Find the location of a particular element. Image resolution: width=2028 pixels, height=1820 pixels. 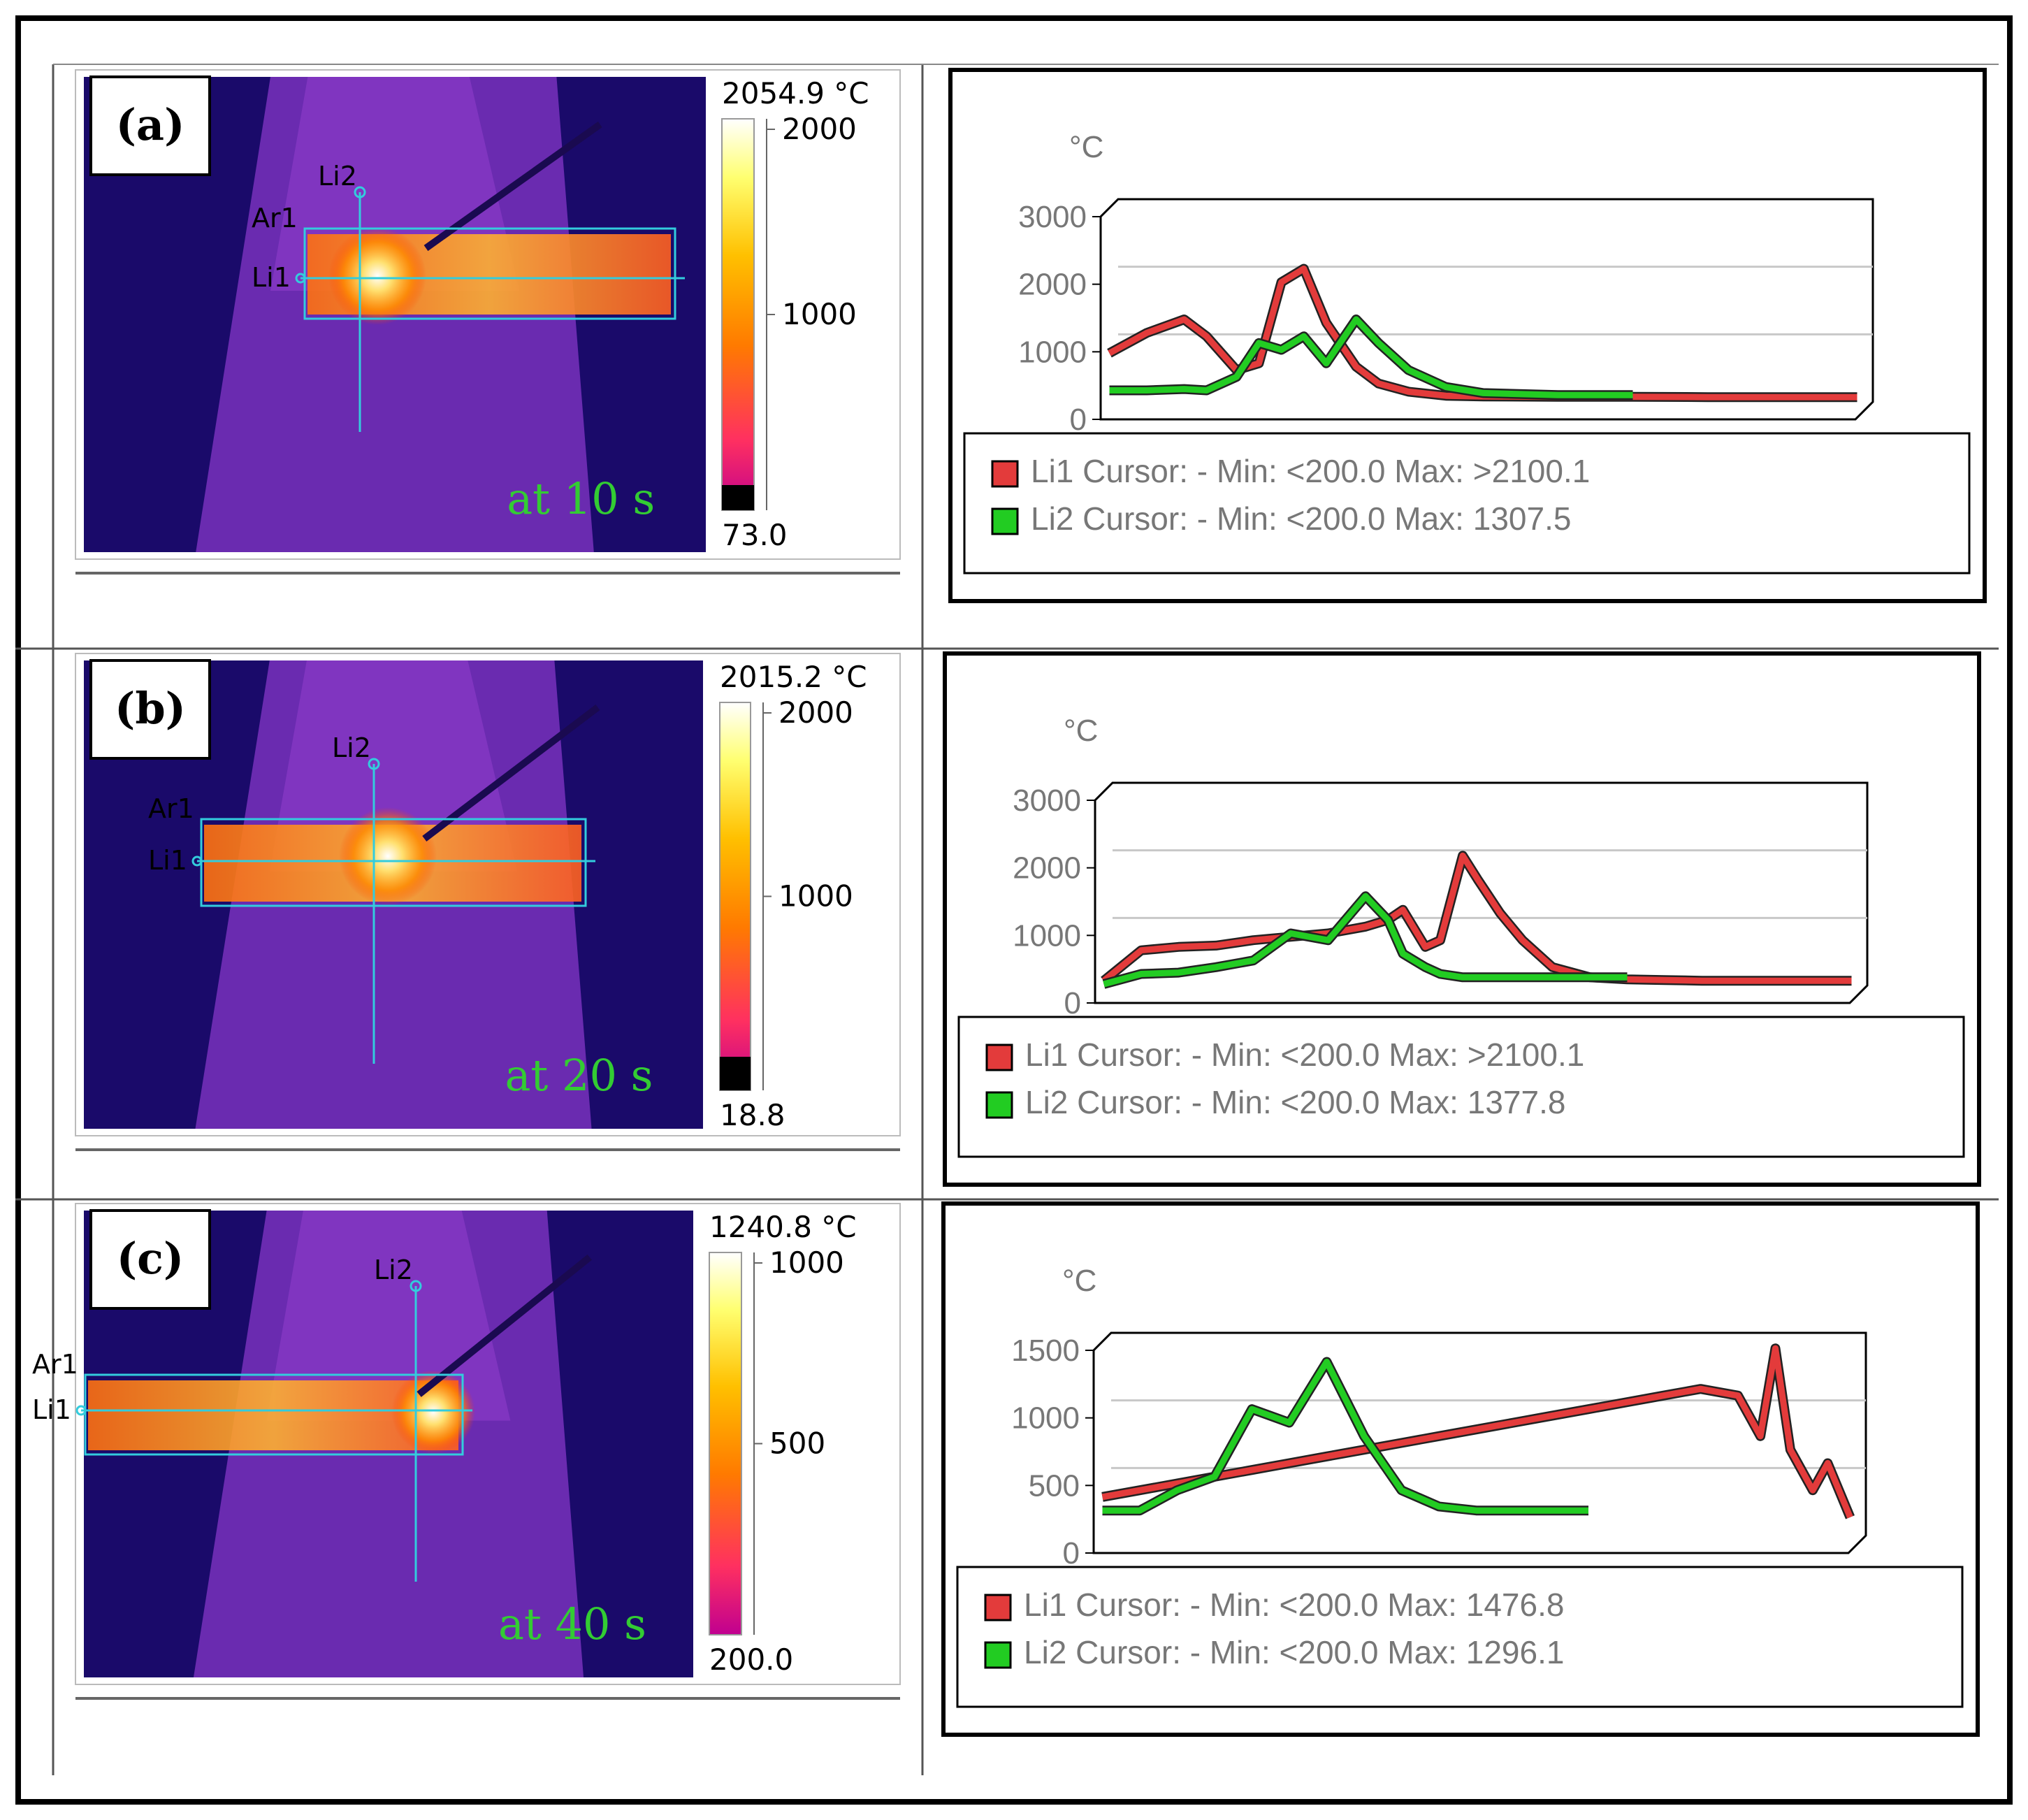

colorbar-min: 73.0 is located at coordinates (755, 535).